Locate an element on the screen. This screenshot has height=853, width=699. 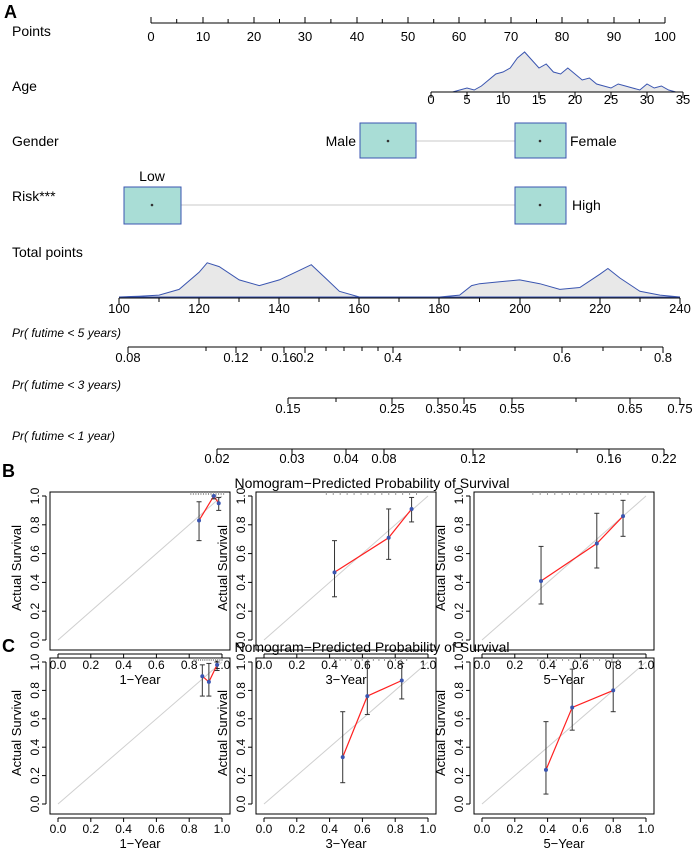
total-points-axis-label: 240 is located at coordinates (680, 308).